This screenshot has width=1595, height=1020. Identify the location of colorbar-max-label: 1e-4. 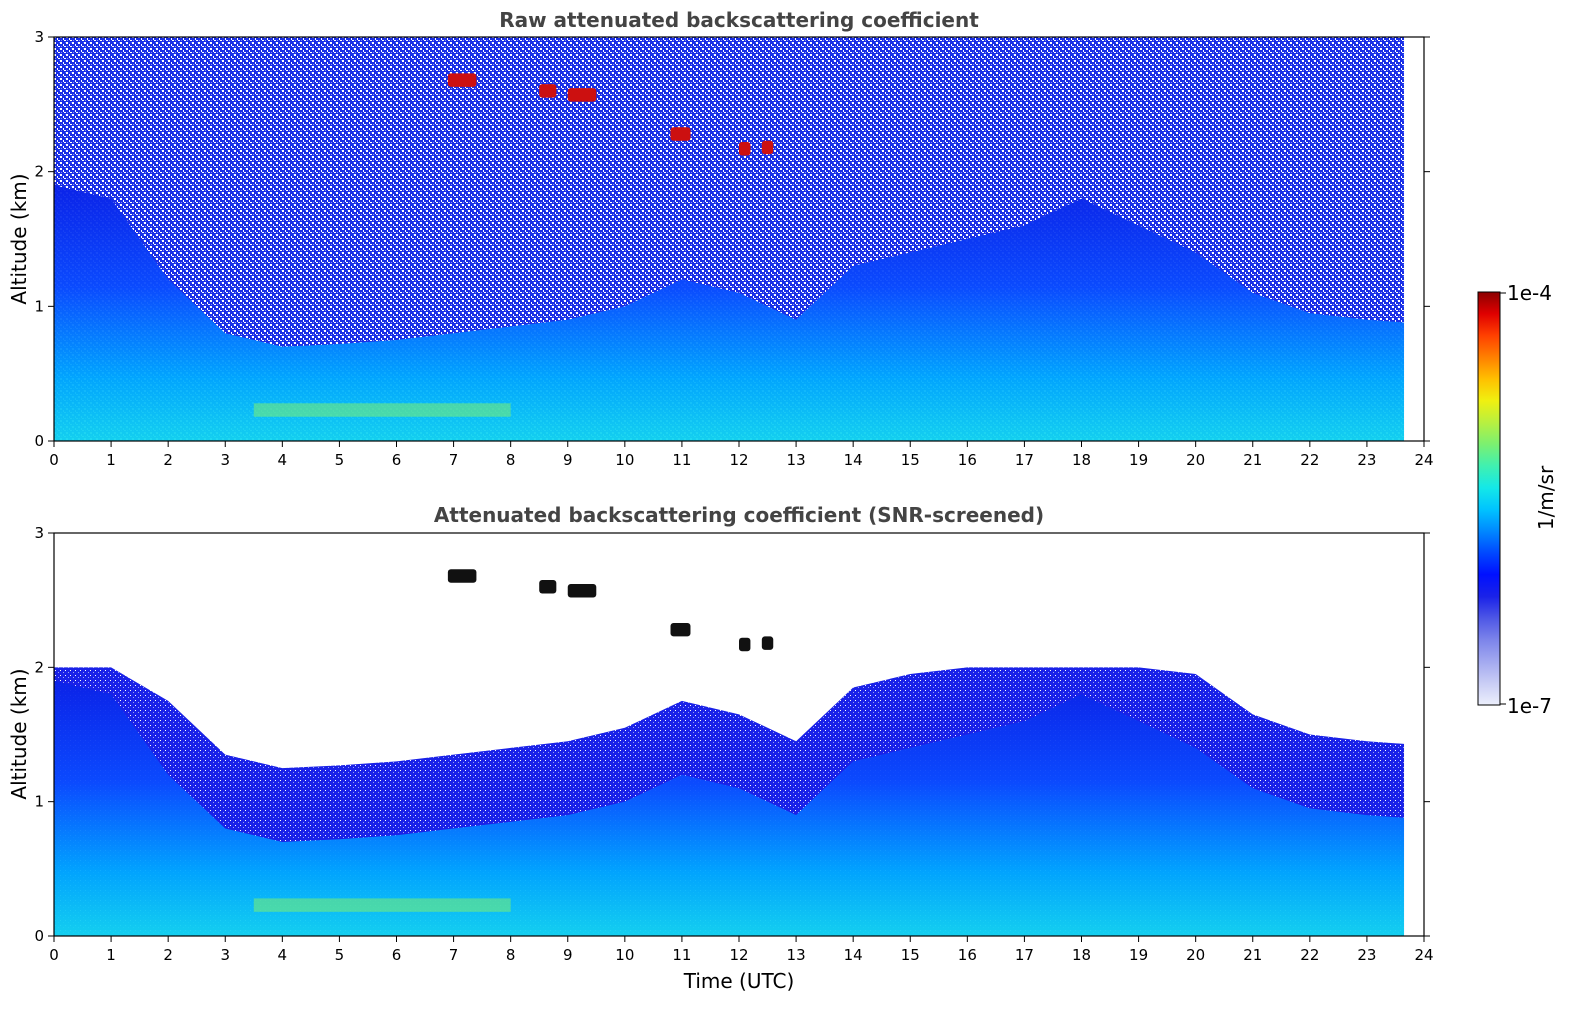
(1529, 293).